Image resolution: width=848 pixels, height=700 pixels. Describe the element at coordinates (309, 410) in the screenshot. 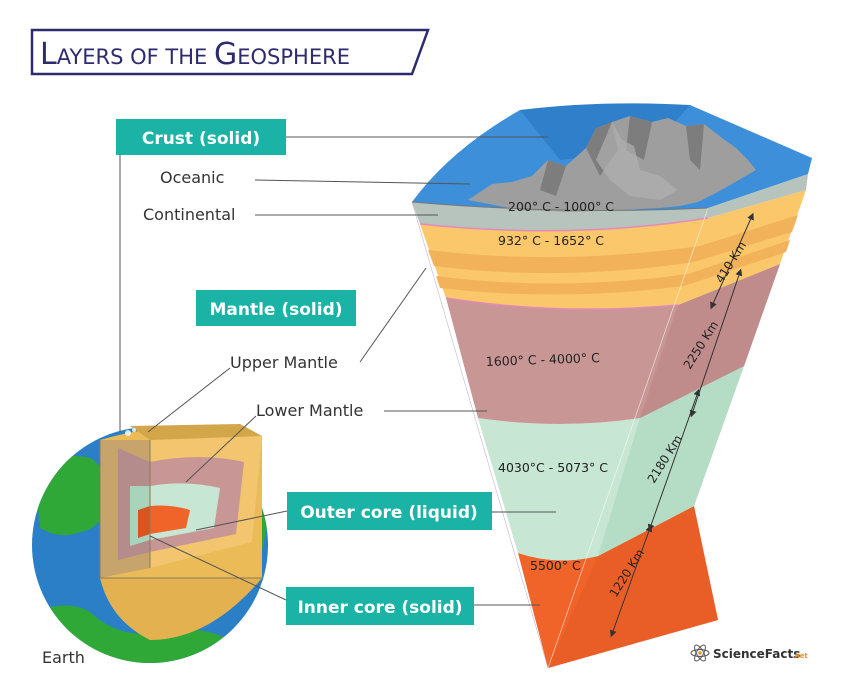

I see `lower-mantle-label: Lower Mantle` at that location.